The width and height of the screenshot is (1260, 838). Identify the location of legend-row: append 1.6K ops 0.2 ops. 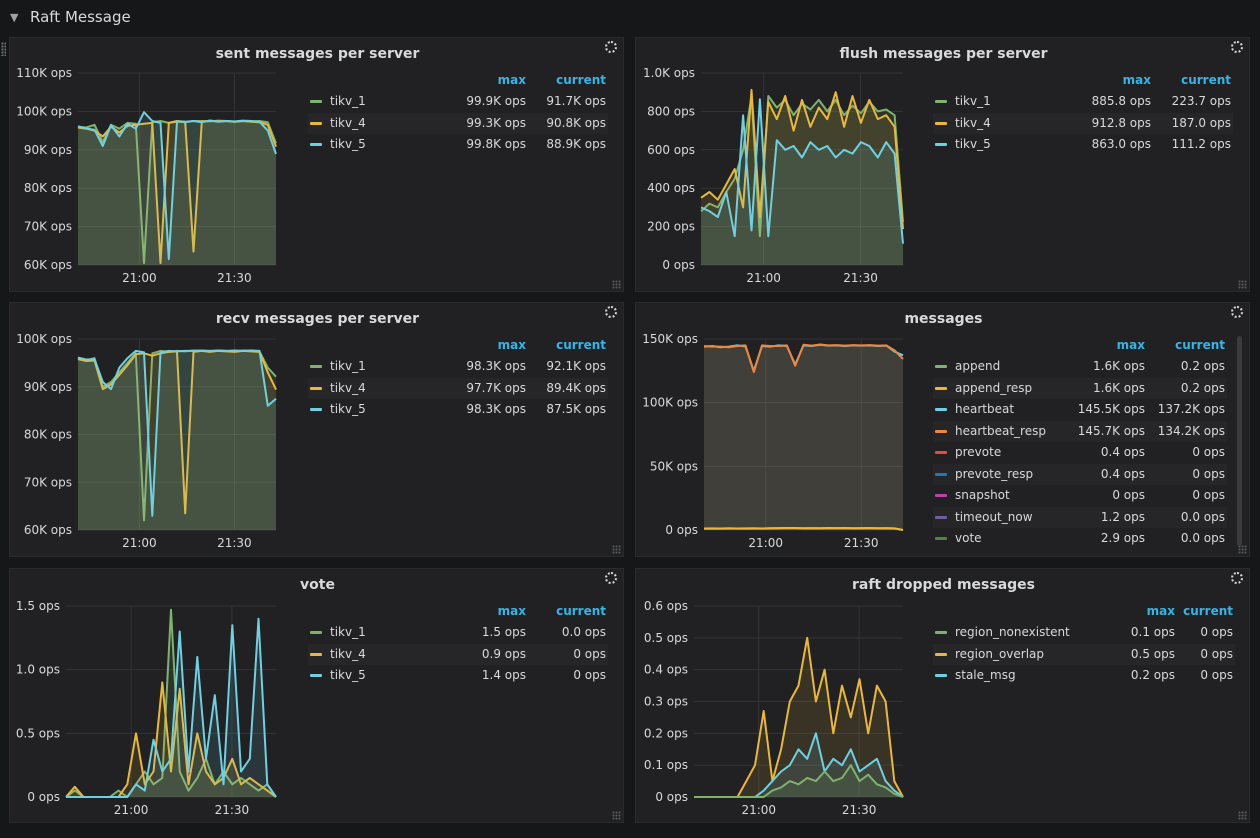
(1080, 367).